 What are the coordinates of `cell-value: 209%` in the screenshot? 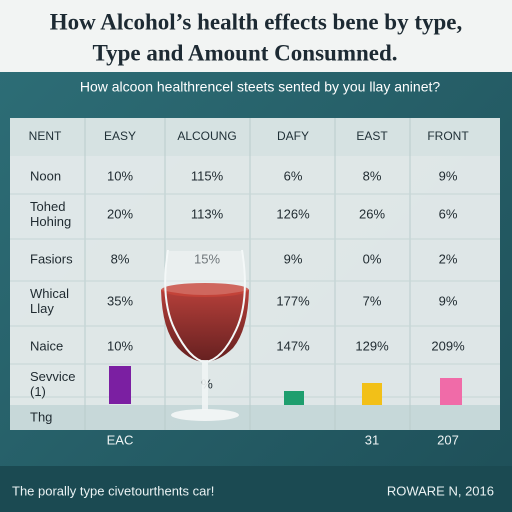 It's located at (448, 345).